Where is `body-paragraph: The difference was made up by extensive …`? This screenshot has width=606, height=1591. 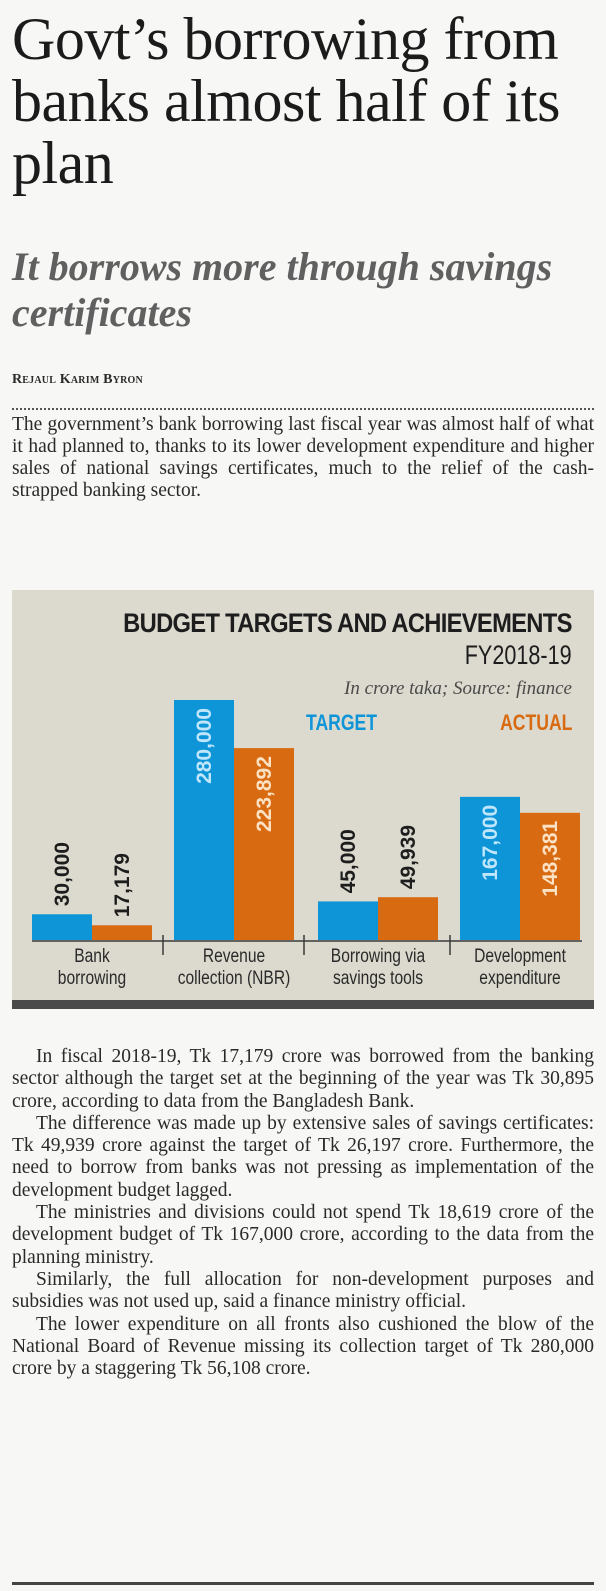 body-paragraph: The difference was made up by extensive … is located at coordinates (303, 1156).